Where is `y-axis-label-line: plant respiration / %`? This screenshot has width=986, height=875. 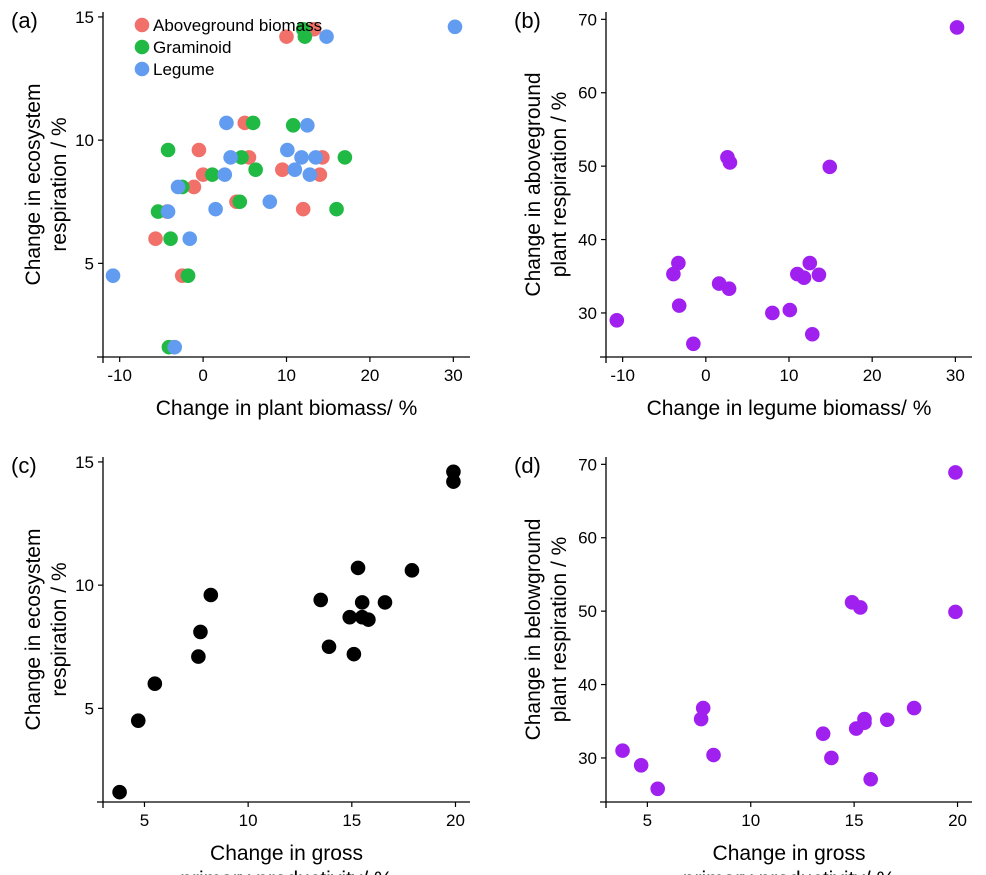 y-axis-label-line: plant respiration / % is located at coordinates (559, 185).